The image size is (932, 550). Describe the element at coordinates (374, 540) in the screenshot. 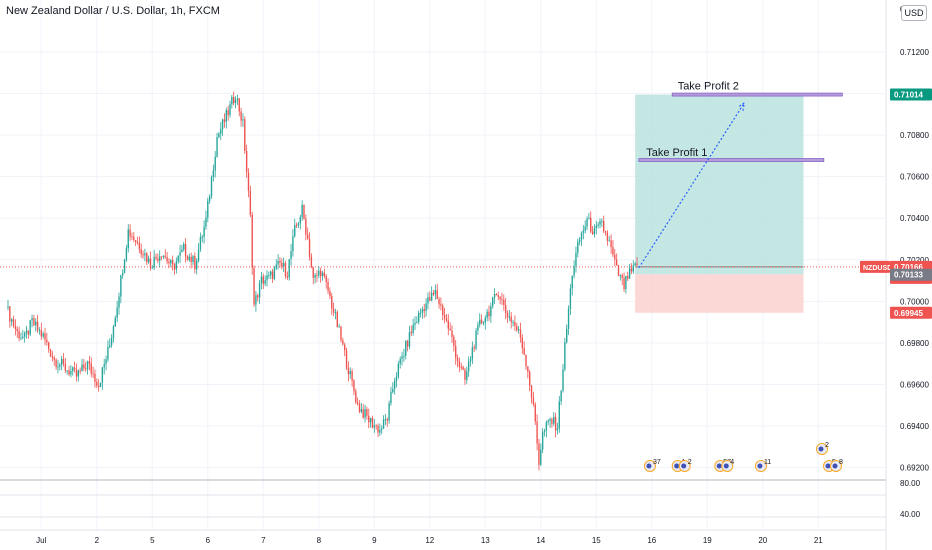

I see `x-tick-label: 9` at that location.